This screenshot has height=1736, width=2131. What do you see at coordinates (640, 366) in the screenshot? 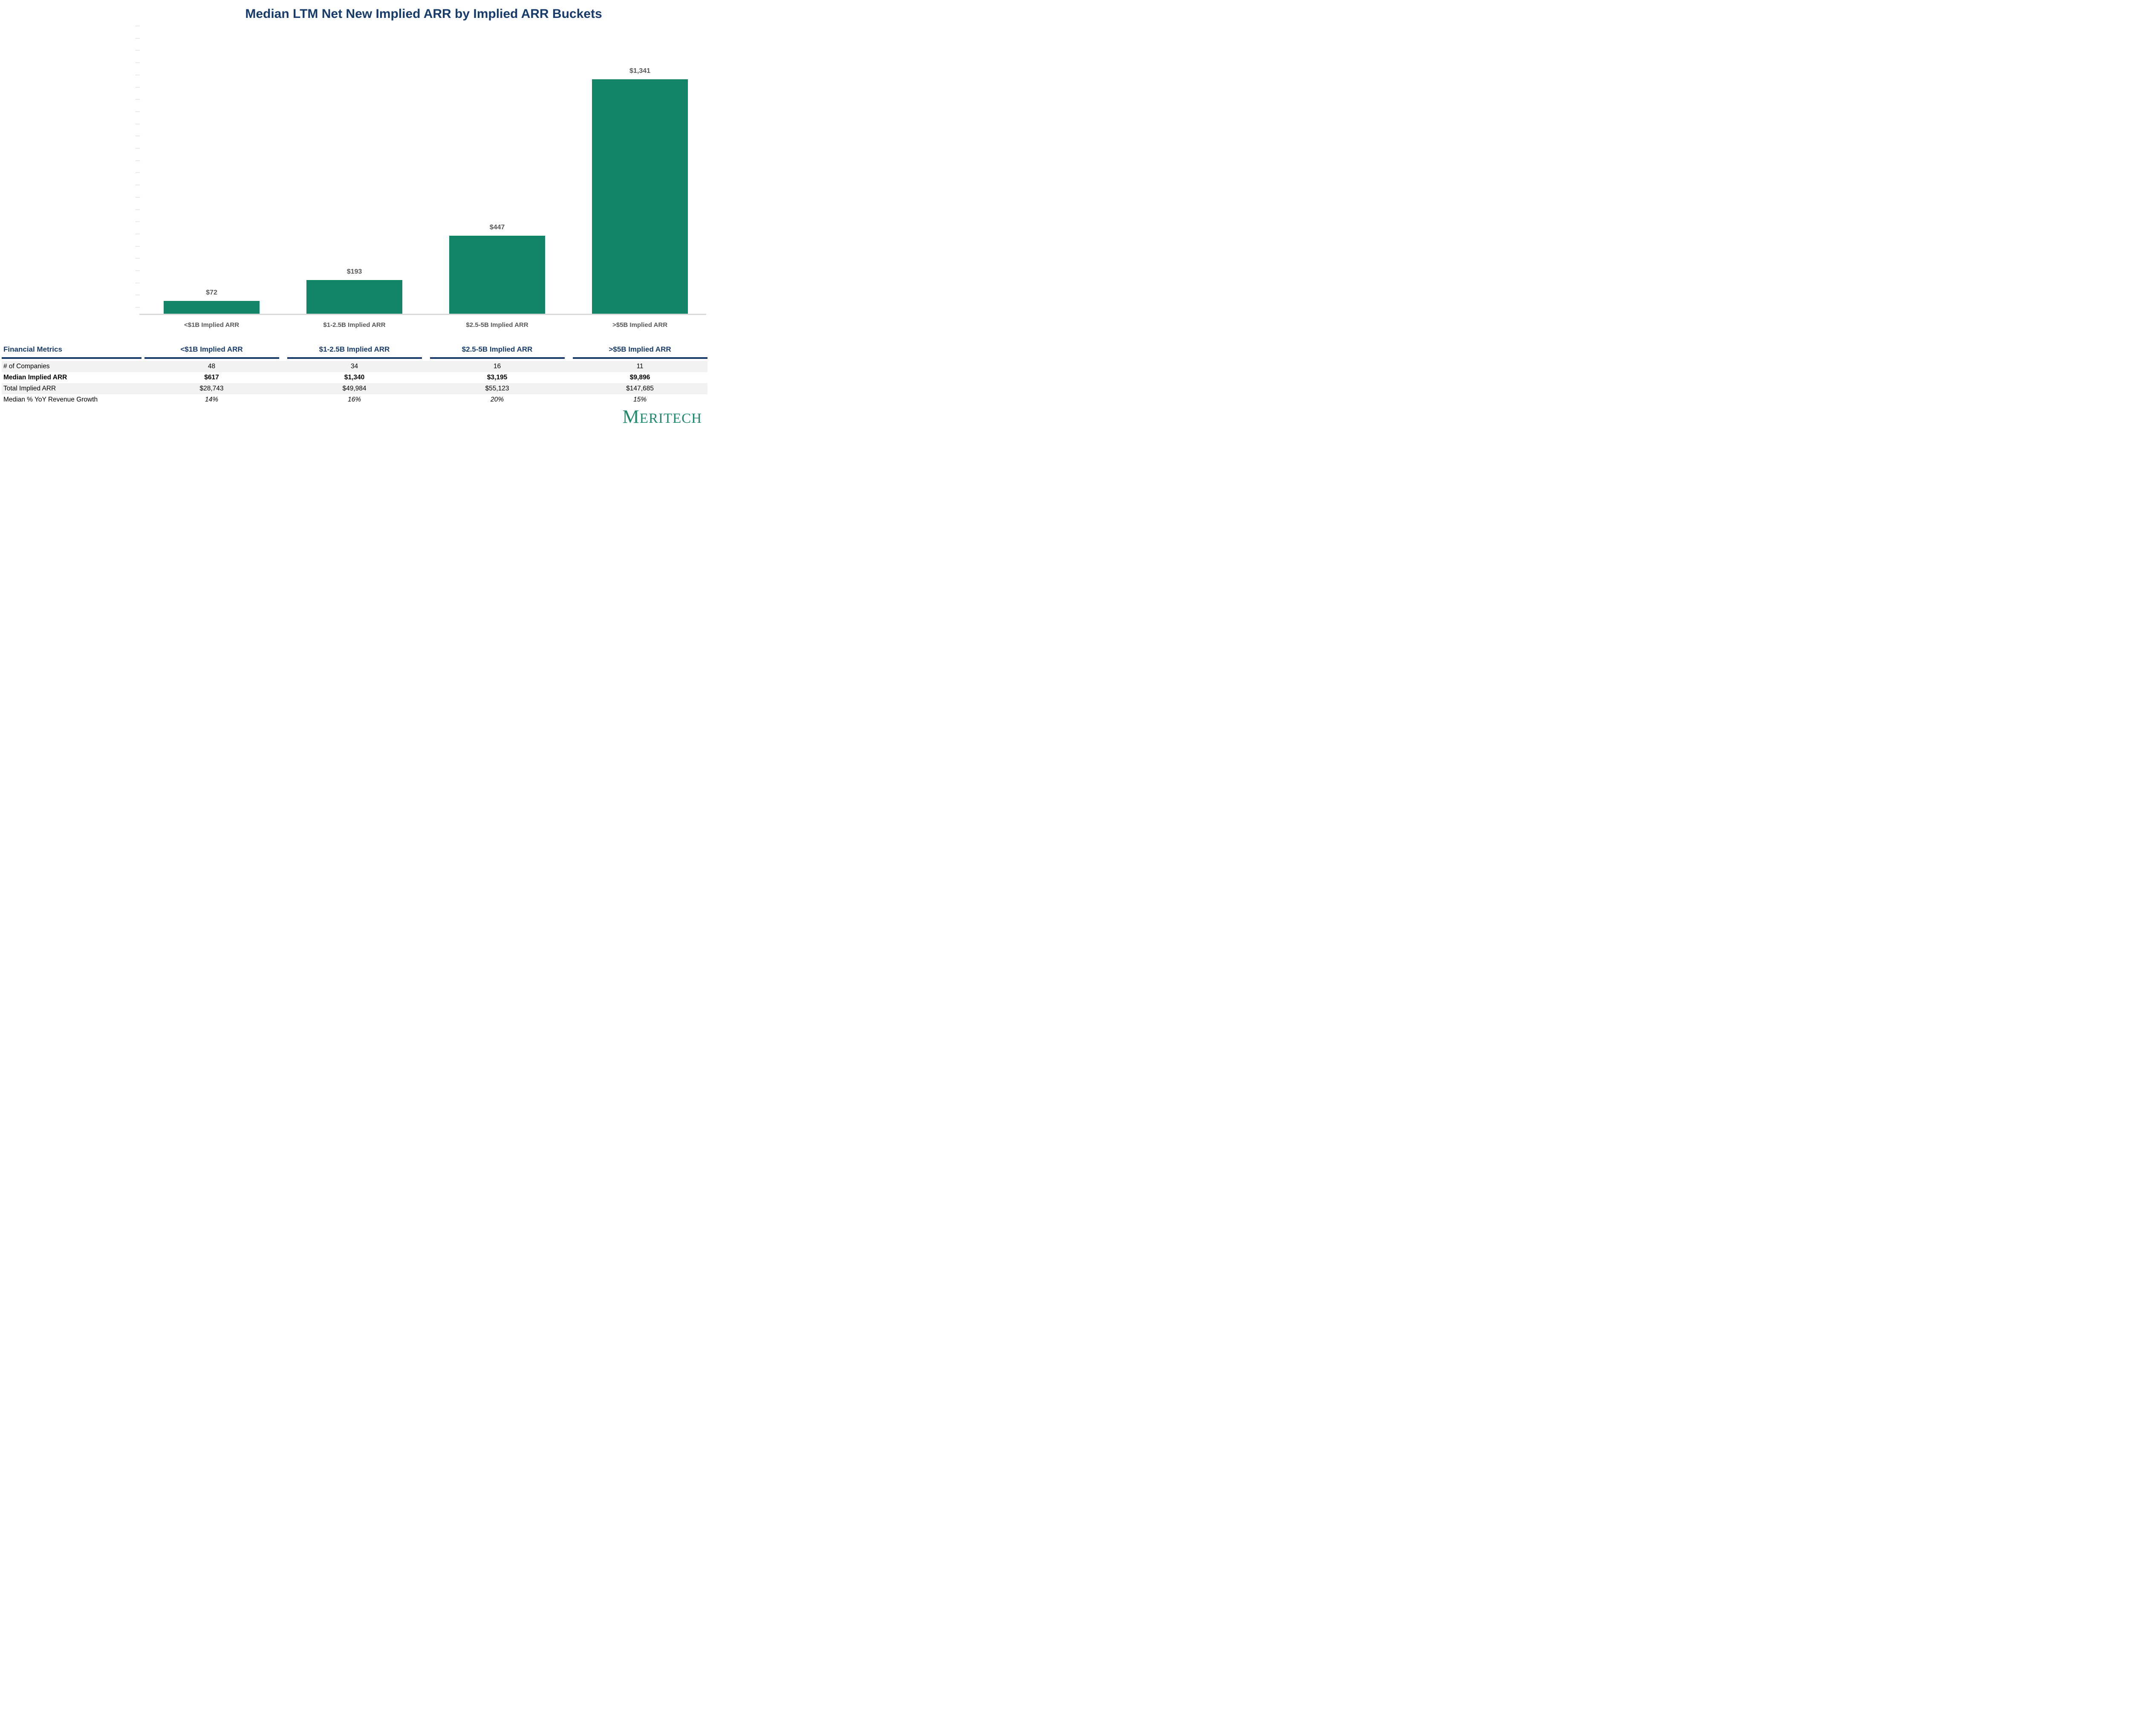
I see `cell: 11` at bounding box center [640, 366].